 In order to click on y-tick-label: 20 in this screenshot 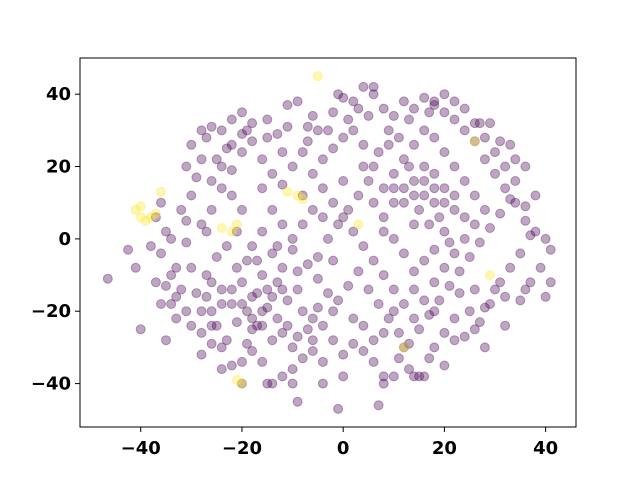, I will do `click(58, 167)`.